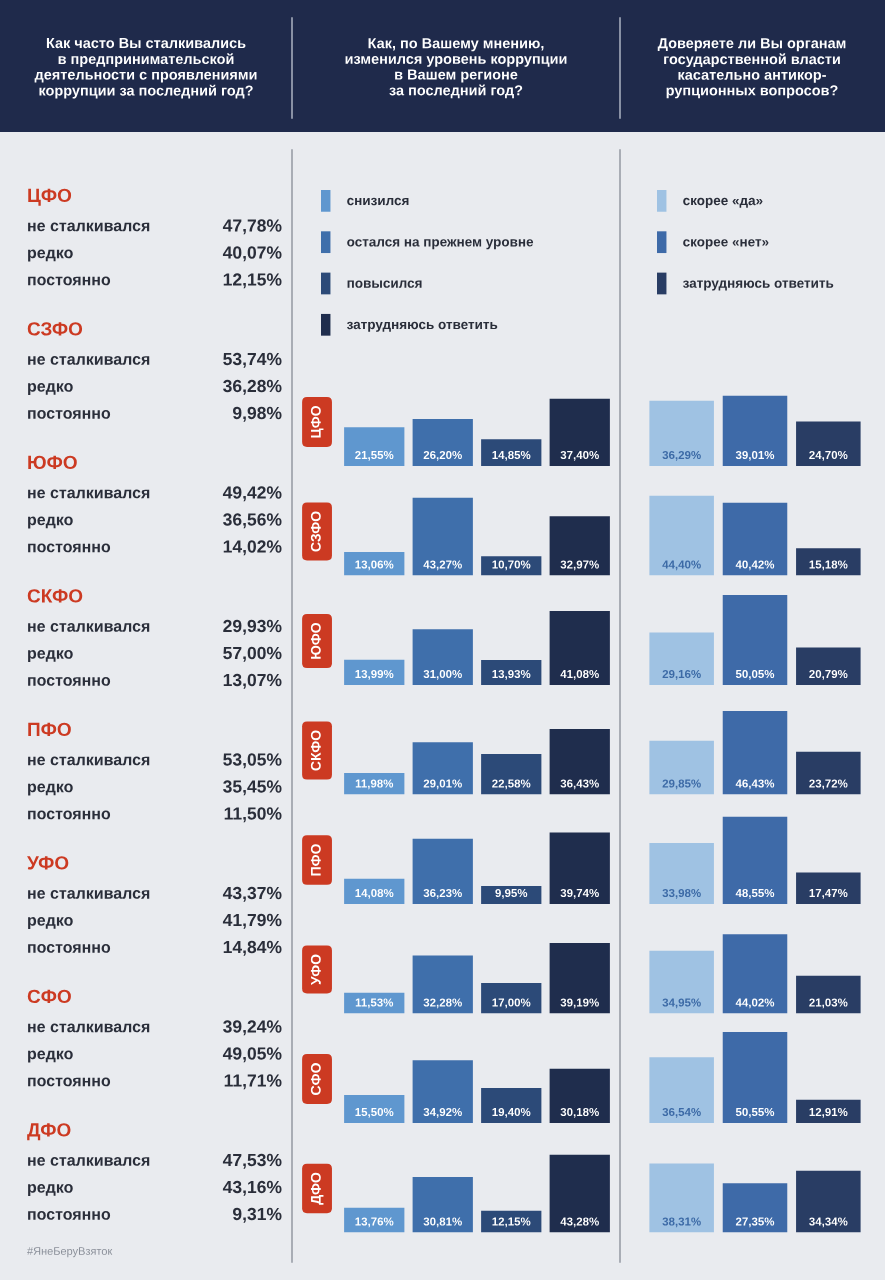 This screenshot has height=1280, width=885. Describe the element at coordinates (252, 1188) in the screenshot. I see `data-label: 43,16%` at that location.